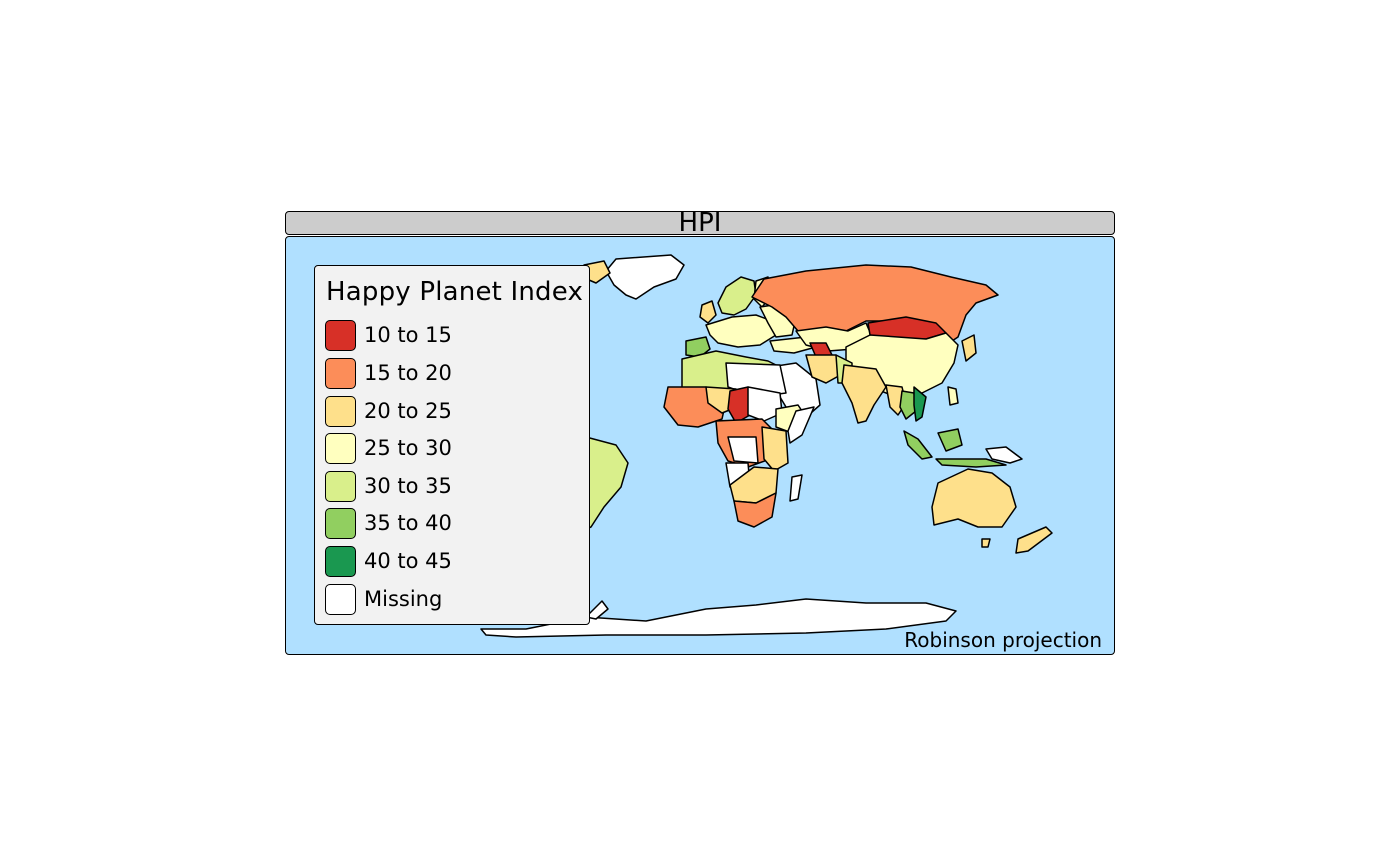  I want to click on legend-item: 20 to 25, so click(388, 411).